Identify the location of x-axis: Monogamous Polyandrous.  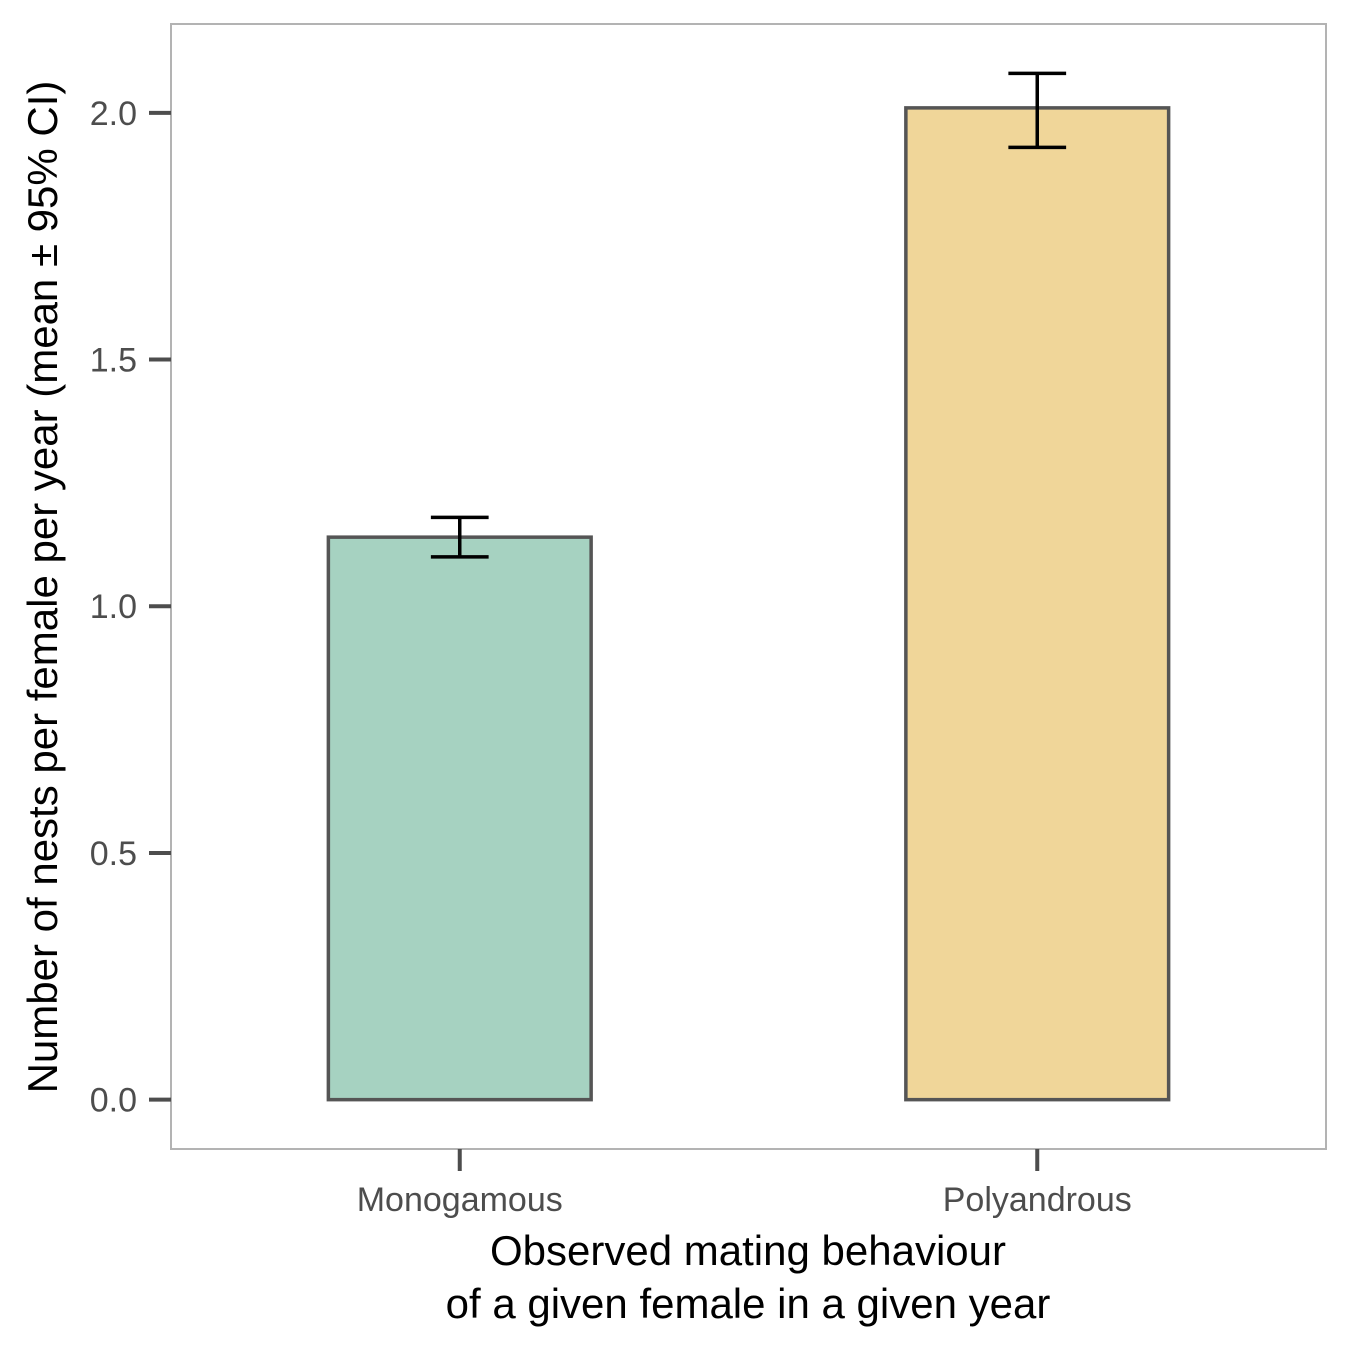
(744, 1184).